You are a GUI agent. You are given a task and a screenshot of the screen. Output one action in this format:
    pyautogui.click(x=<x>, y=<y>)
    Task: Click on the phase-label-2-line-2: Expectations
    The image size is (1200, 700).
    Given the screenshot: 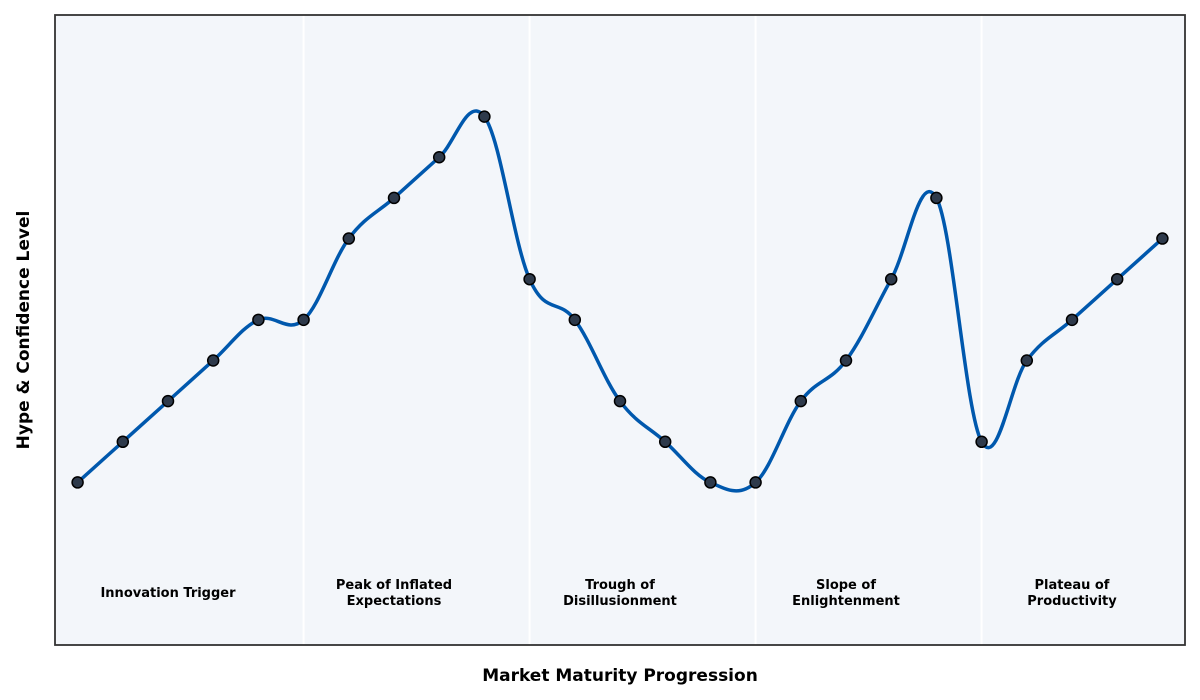 What is the action you would take?
    pyautogui.click(x=394, y=601)
    